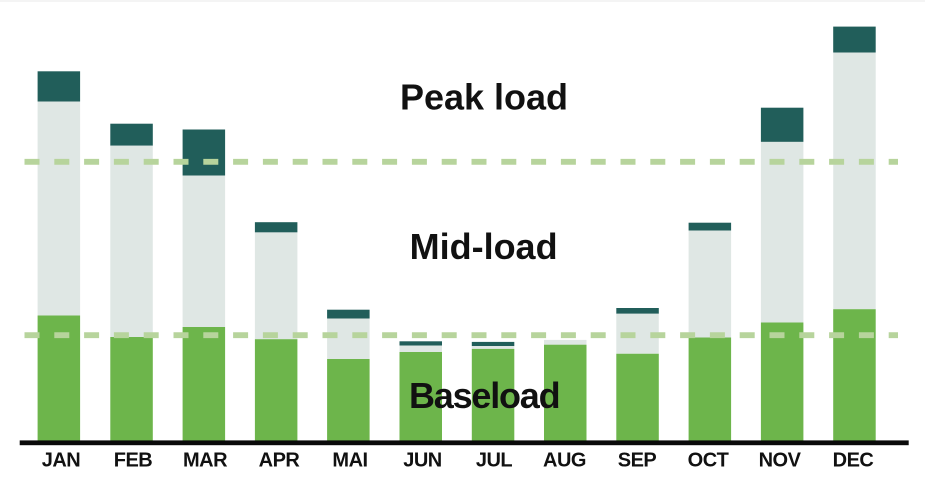 This screenshot has width=925, height=492. I want to click on svg-text: SEP, so click(637, 461).